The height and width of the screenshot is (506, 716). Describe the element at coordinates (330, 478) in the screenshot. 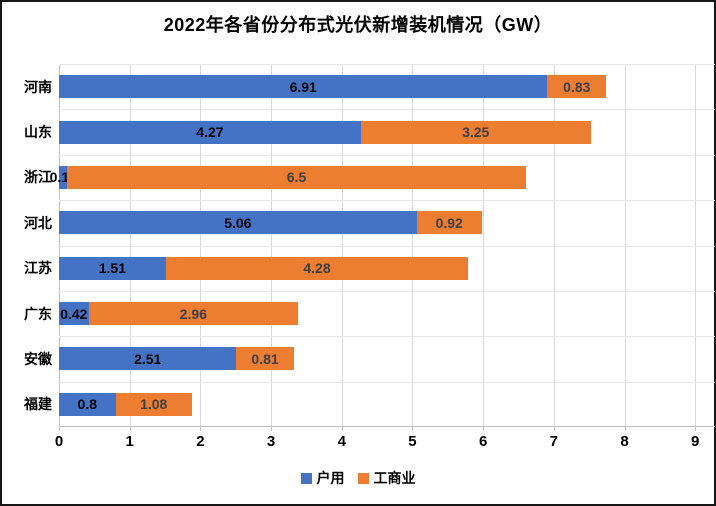

I see `legend-label: 户用` at that location.